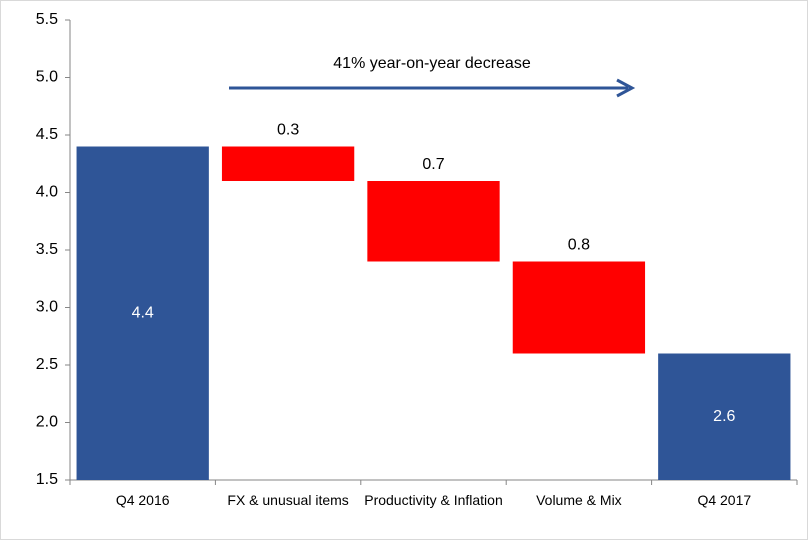 The height and width of the screenshot is (541, 809). Describe the element at coordinates (142, 500) in the screenshot. I see `x-tick-label: Q4 2016` at that location.